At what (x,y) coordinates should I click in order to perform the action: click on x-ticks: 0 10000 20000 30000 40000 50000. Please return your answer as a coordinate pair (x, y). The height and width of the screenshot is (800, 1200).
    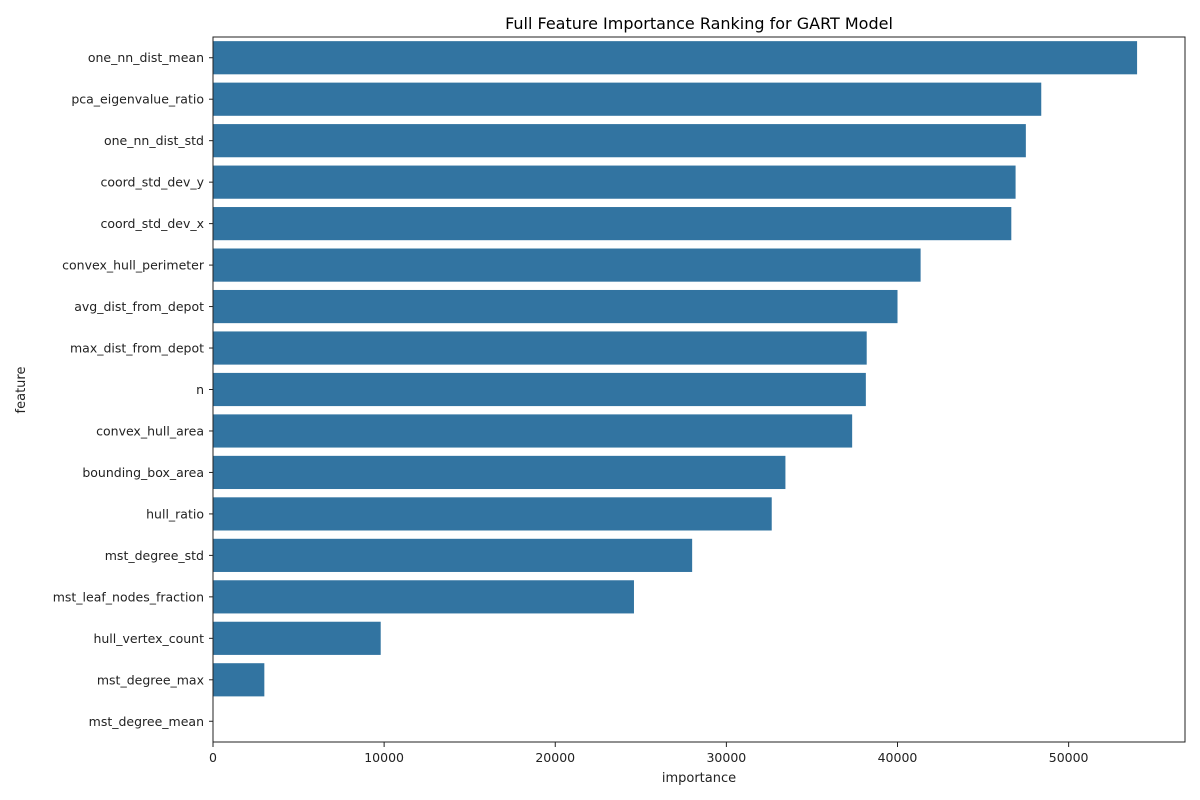
    Looking at the image, I should click on (649, 753).